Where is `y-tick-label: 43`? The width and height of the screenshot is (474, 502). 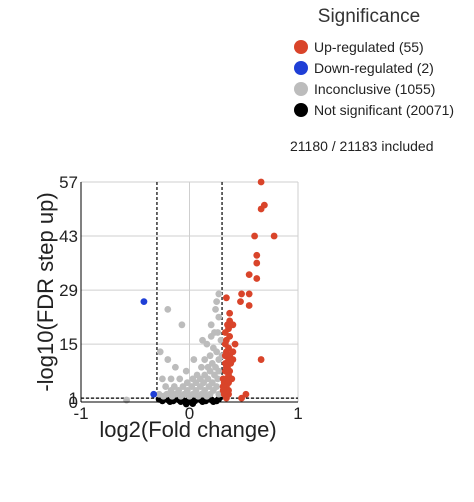 y-tick-label: 43 is located at coordinates (68, 236).